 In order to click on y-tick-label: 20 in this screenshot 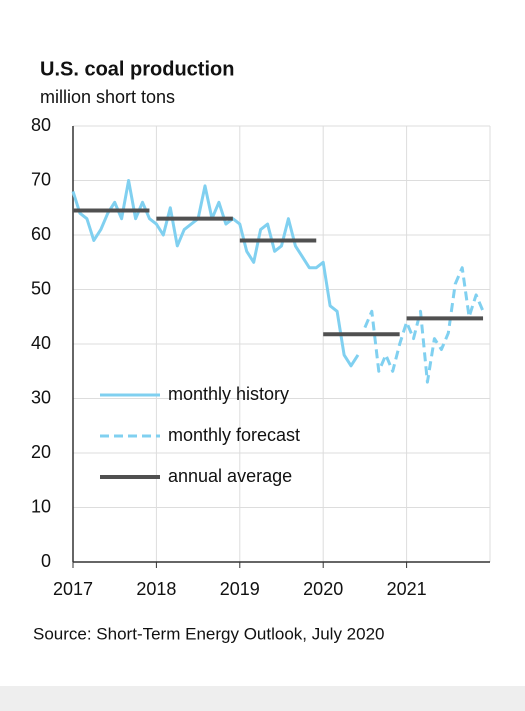, I will do `click(41, 452)`.